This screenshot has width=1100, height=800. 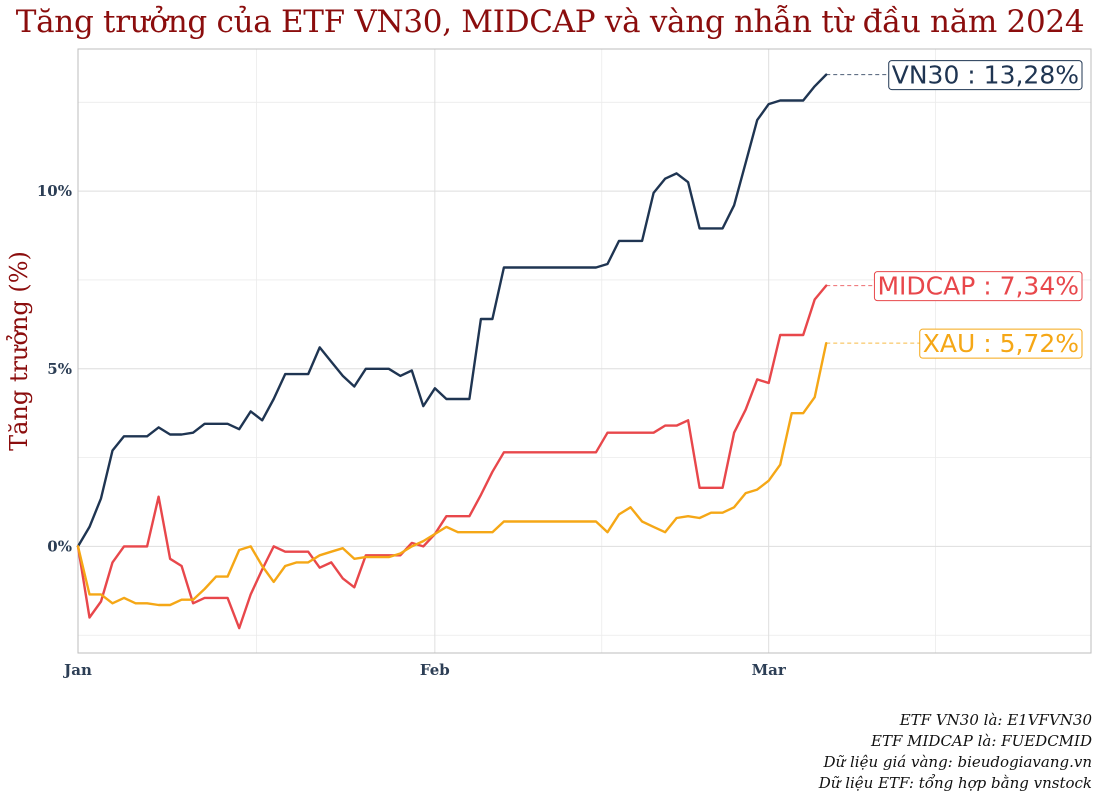 I want to click on caption-line: Dữ liệu ETF: tổng hợp bằng vnstock, so click(x=955, y=783).